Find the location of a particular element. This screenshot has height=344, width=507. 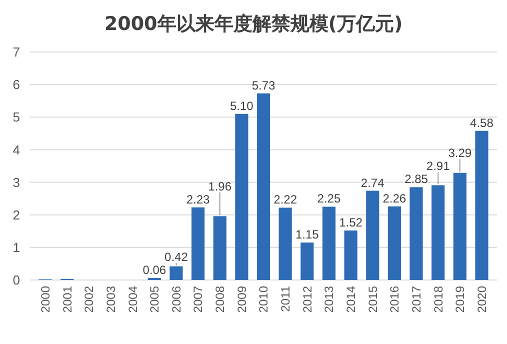

x-tick-label: 2017 is located at coordinates (416, 299).